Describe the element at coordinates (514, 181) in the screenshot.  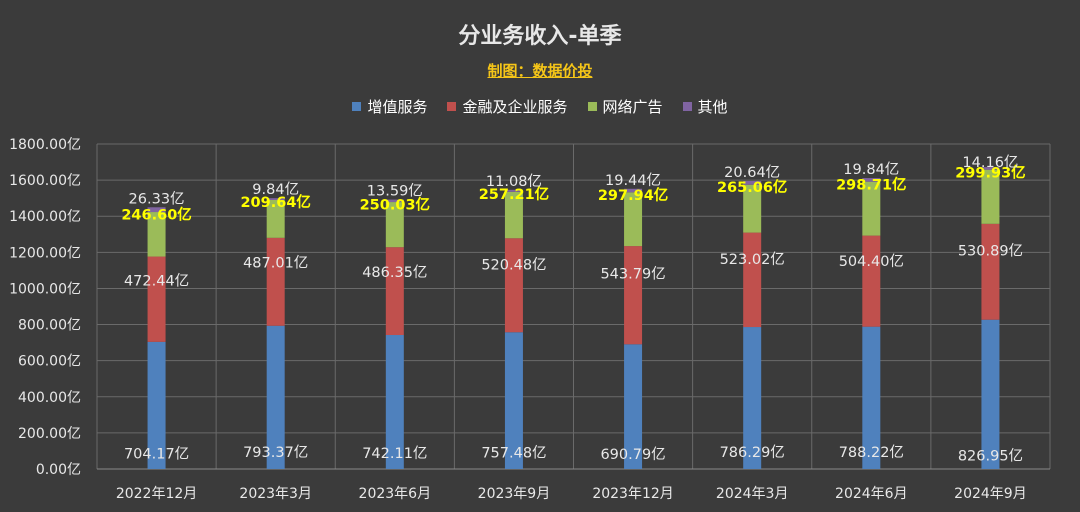
I see `data-label: 11.08亿` at that location.